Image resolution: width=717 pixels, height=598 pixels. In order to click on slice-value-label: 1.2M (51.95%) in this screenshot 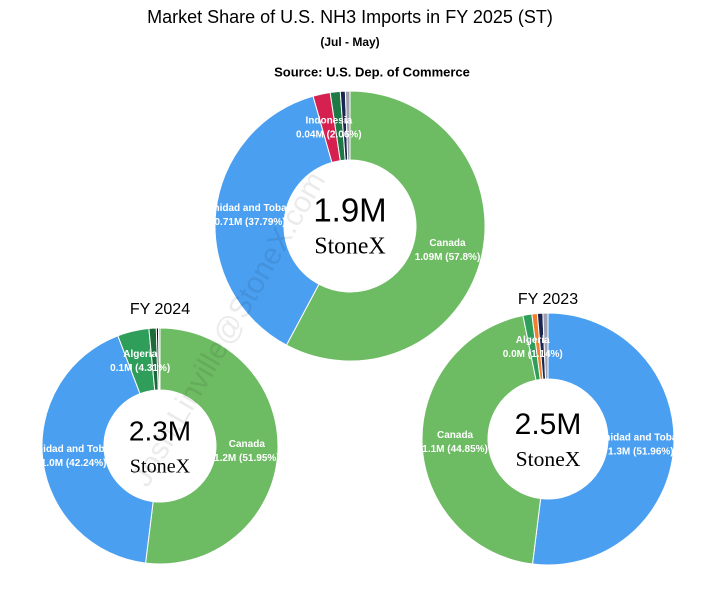, I will do `click(247, 458)`.